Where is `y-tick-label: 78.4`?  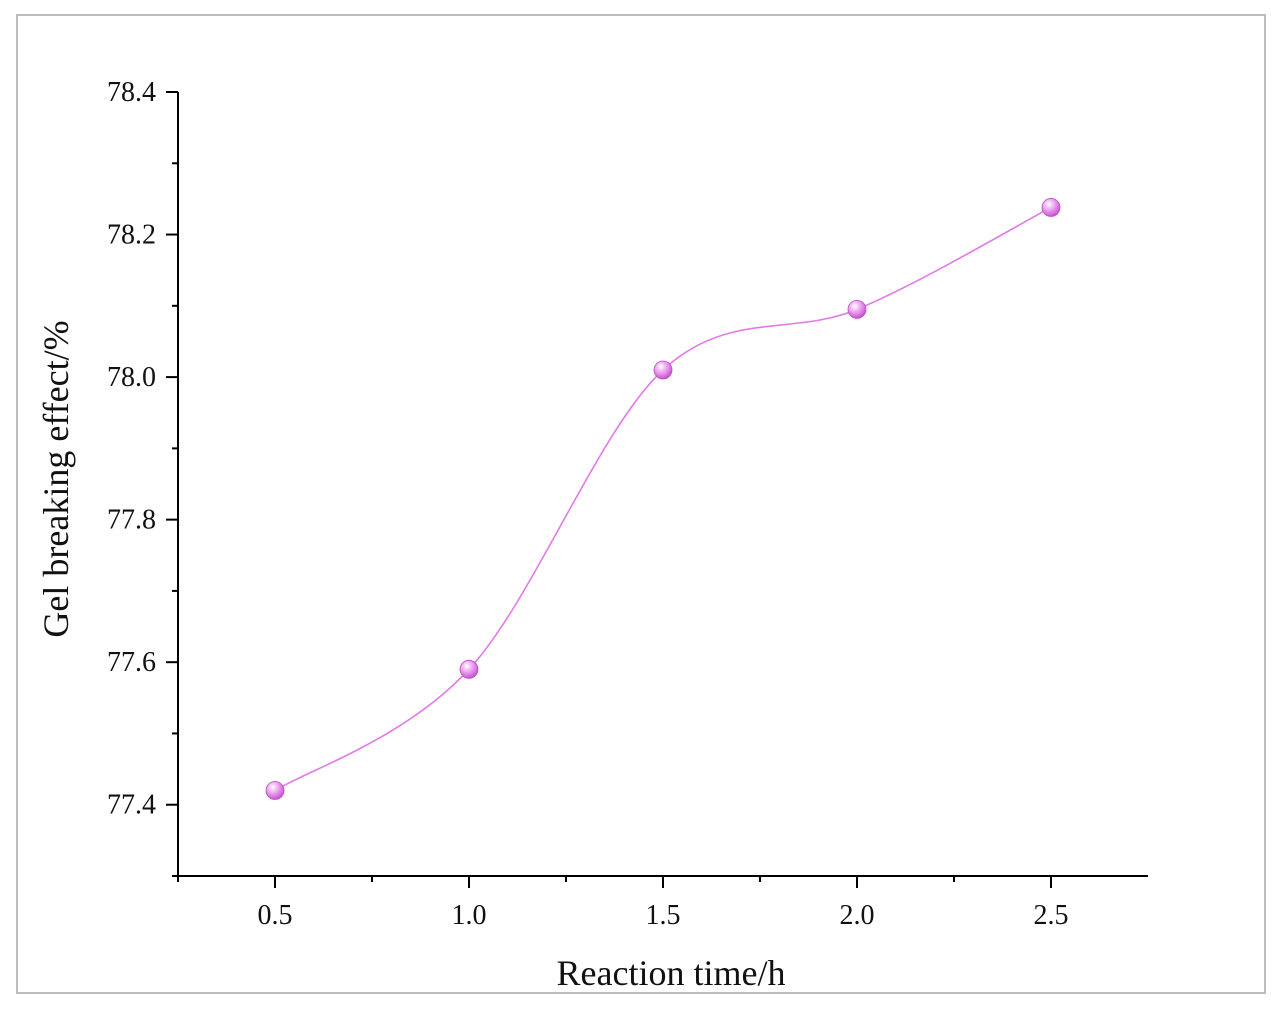 y-tick-label: 78.4 is located at coordinates (131, 92).